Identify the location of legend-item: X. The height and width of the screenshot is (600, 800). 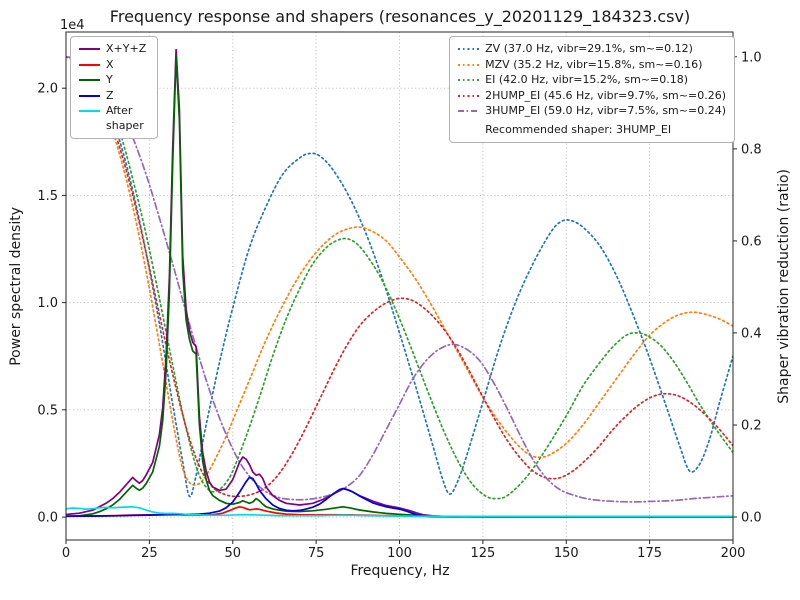
(114, 65).